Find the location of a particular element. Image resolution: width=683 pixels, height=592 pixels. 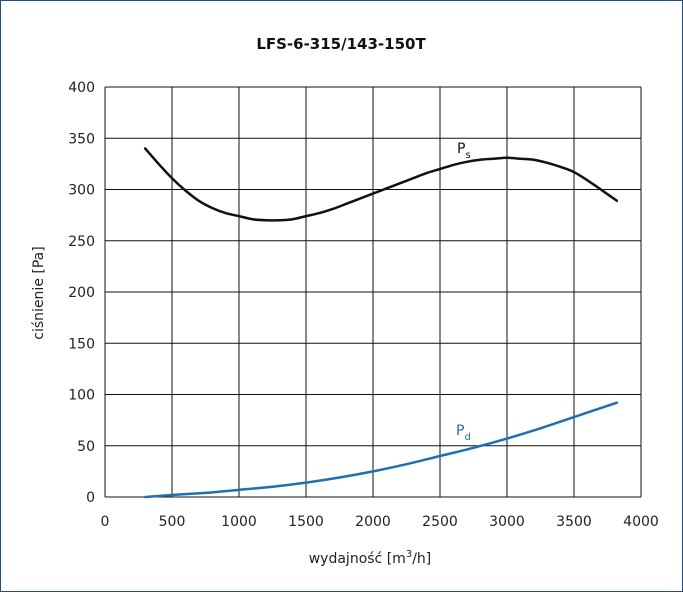

x-tick-label: 4000 is located at coordinates (641, 522).